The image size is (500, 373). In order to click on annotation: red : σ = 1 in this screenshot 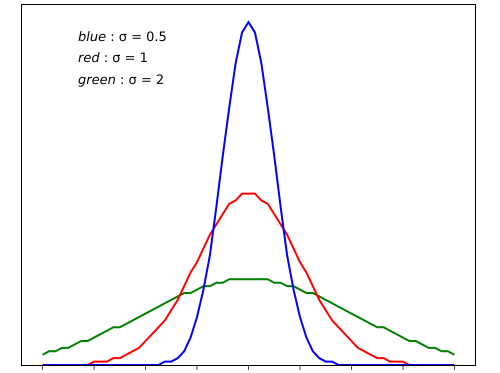, I will do `click(113, 58)`.